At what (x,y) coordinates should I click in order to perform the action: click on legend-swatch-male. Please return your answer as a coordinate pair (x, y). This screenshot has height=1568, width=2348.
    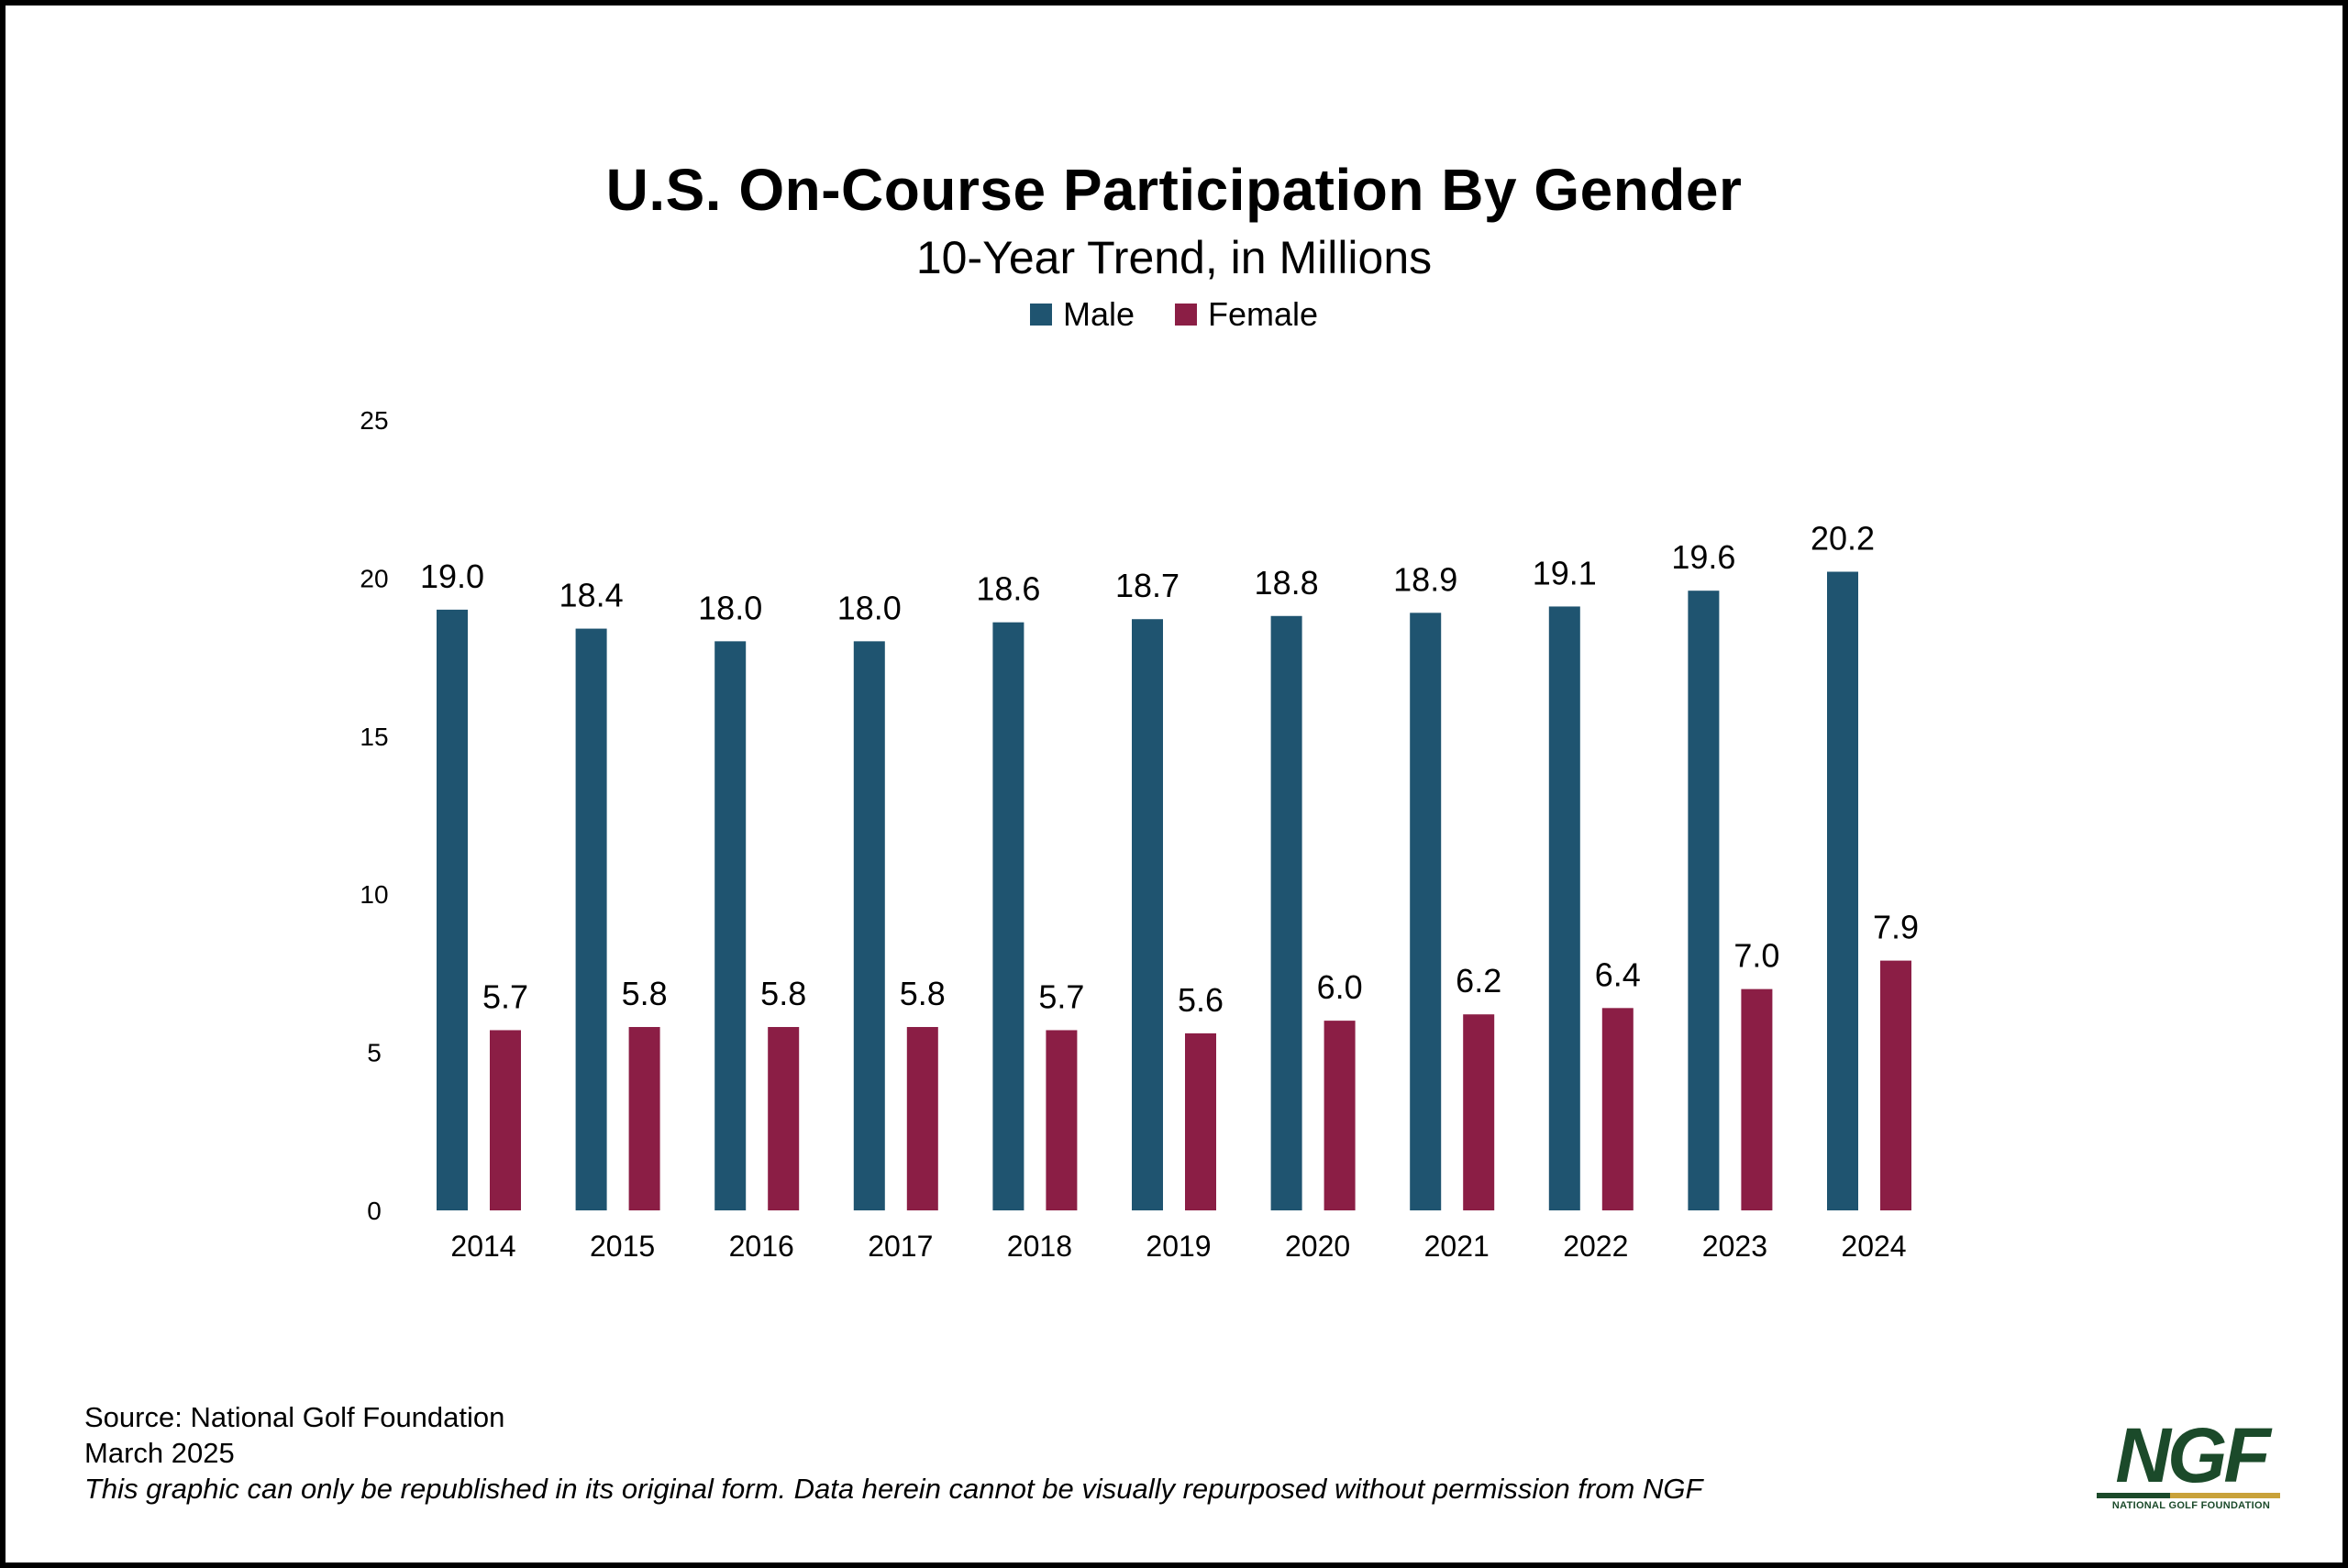
    Looking at the image, I should click on (1040, 315).